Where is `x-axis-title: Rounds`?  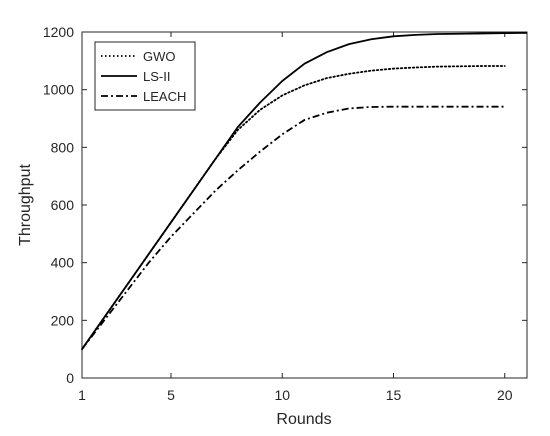
x-axis-title: Rounds is located at coordinates (303, 419).